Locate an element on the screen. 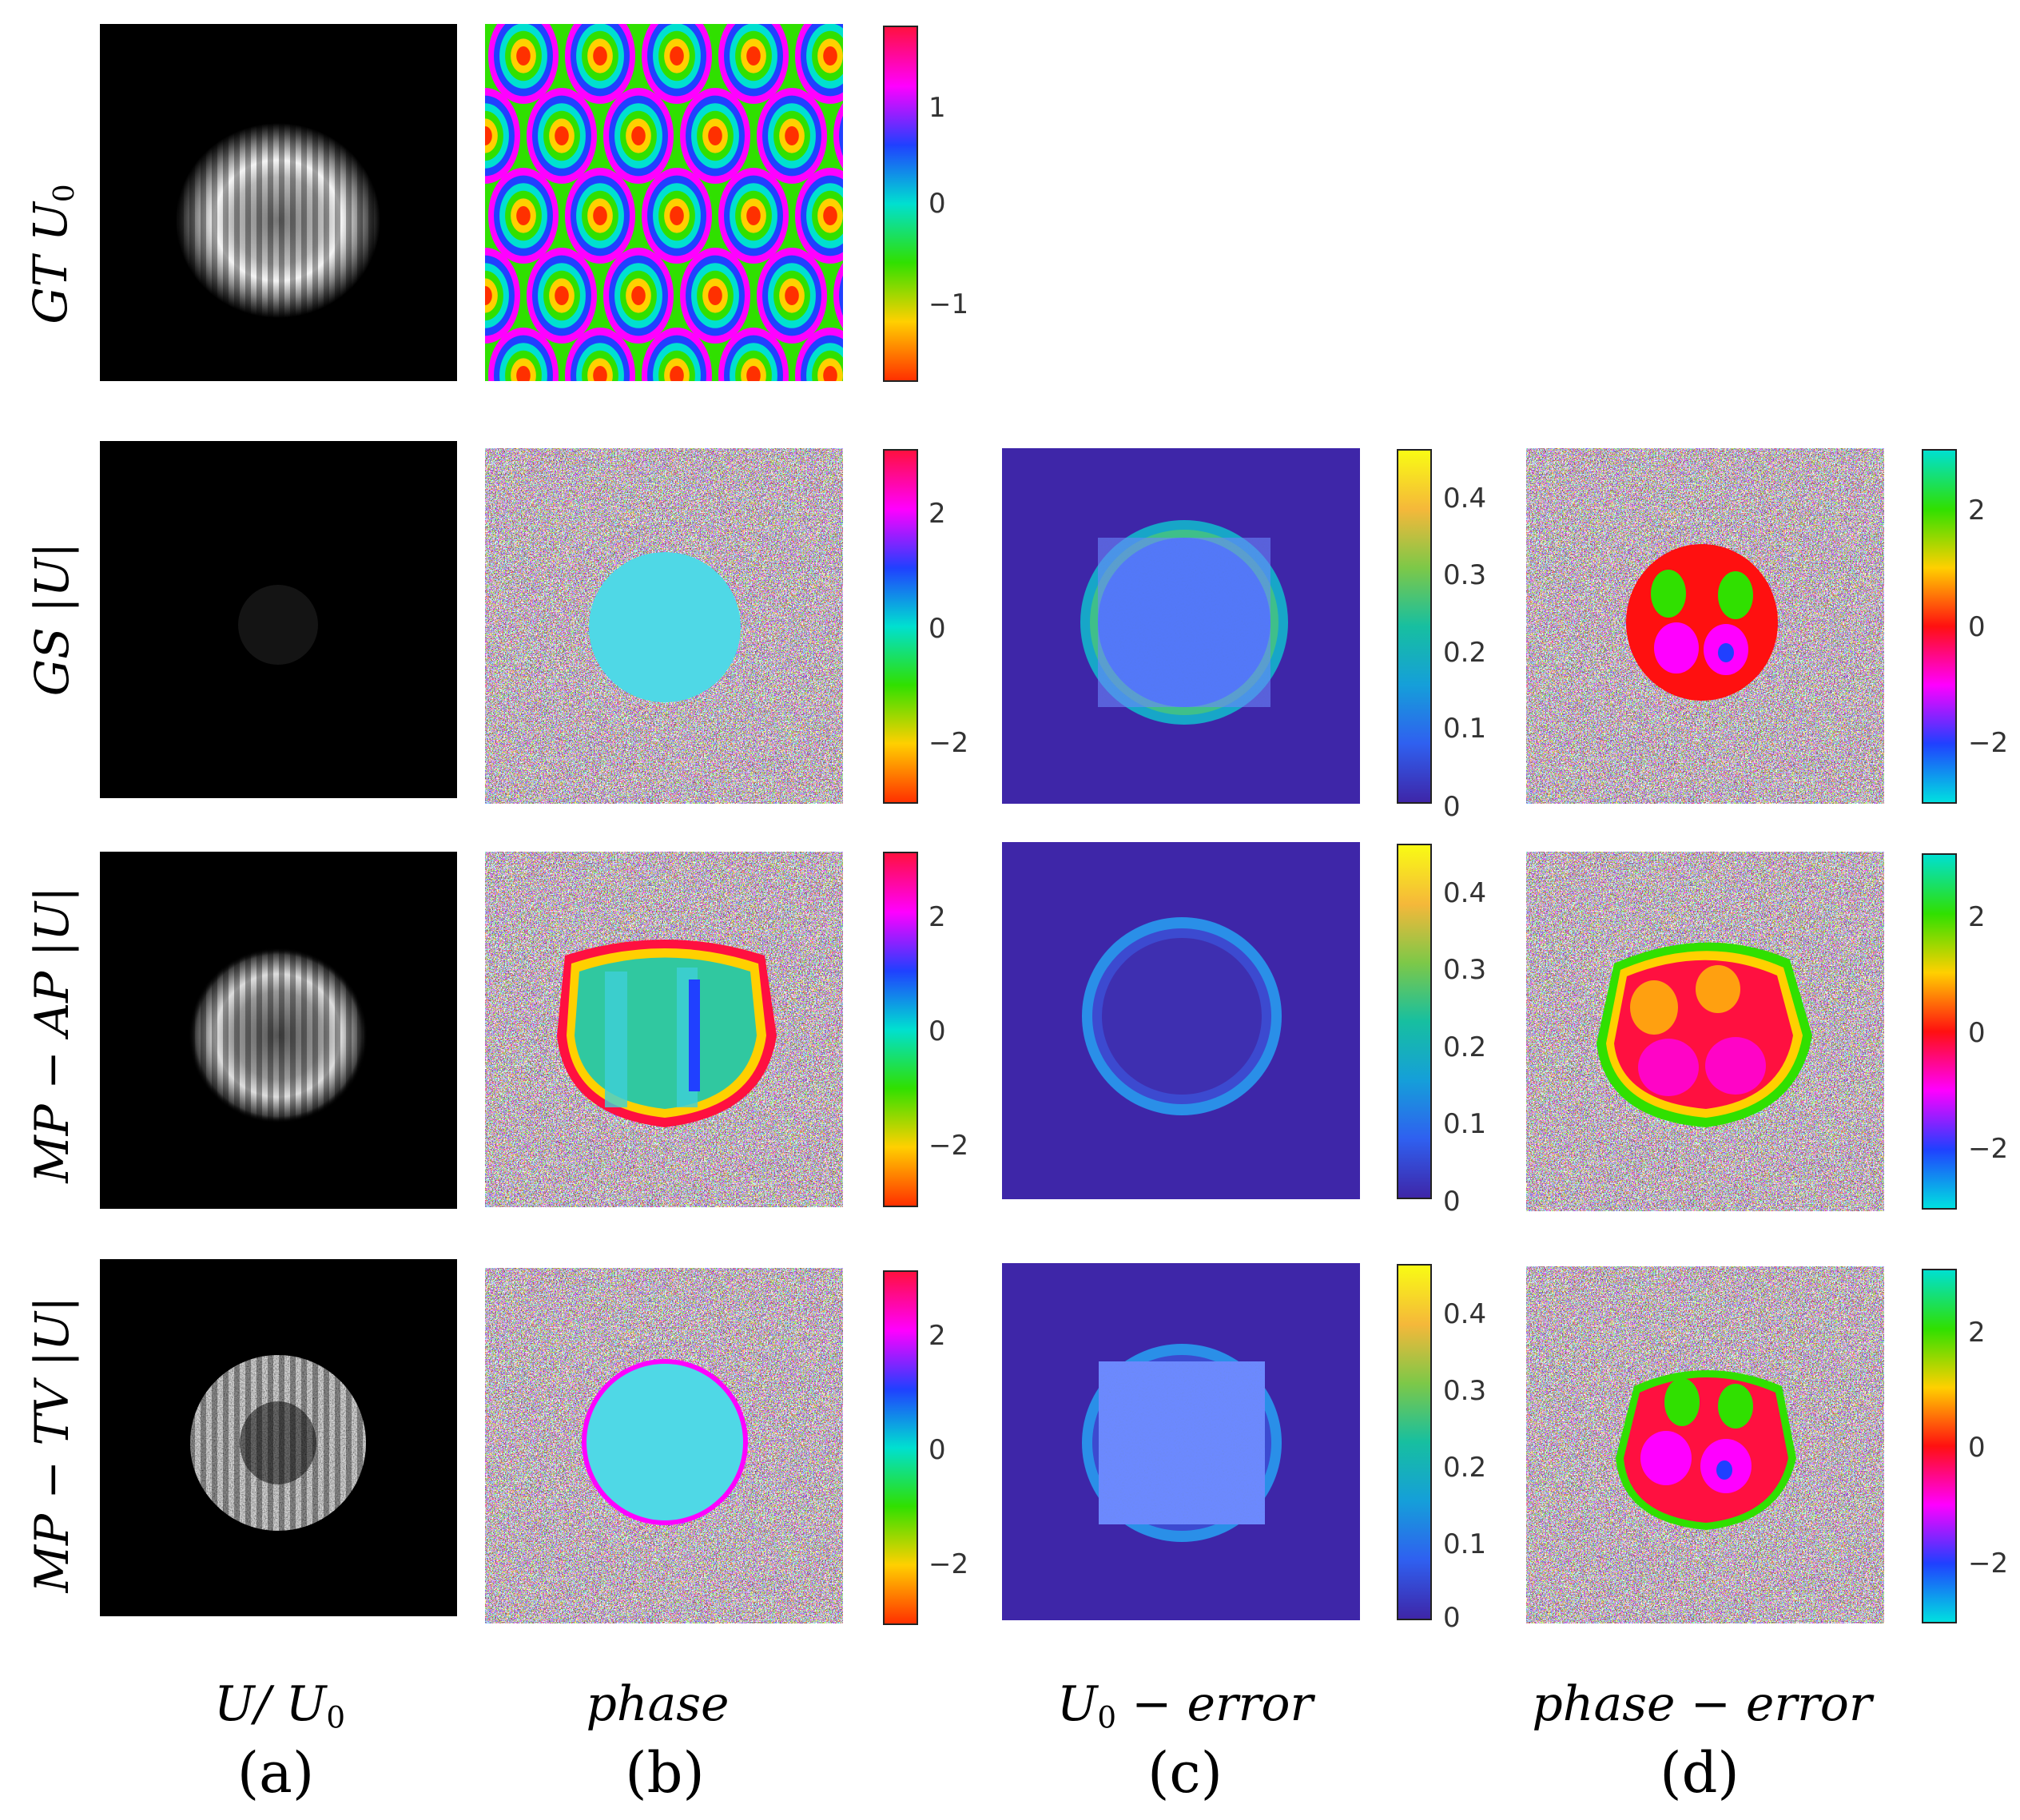 Image resolution: width=2020 pixels, height=1820 pixels. panel-letter-a: (a) is located at coordinates (276, 1773).